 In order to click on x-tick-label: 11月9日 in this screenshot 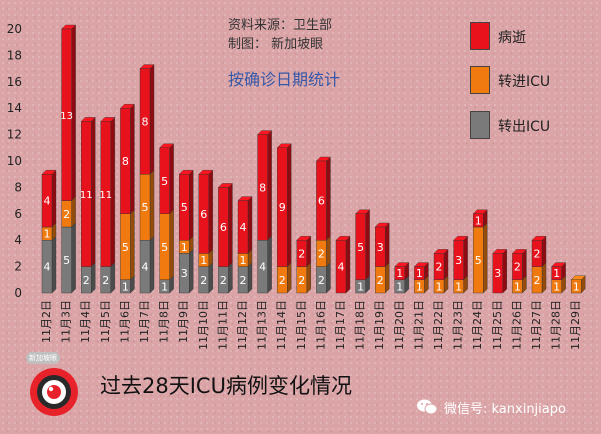, I will do `click(183, 321)`.